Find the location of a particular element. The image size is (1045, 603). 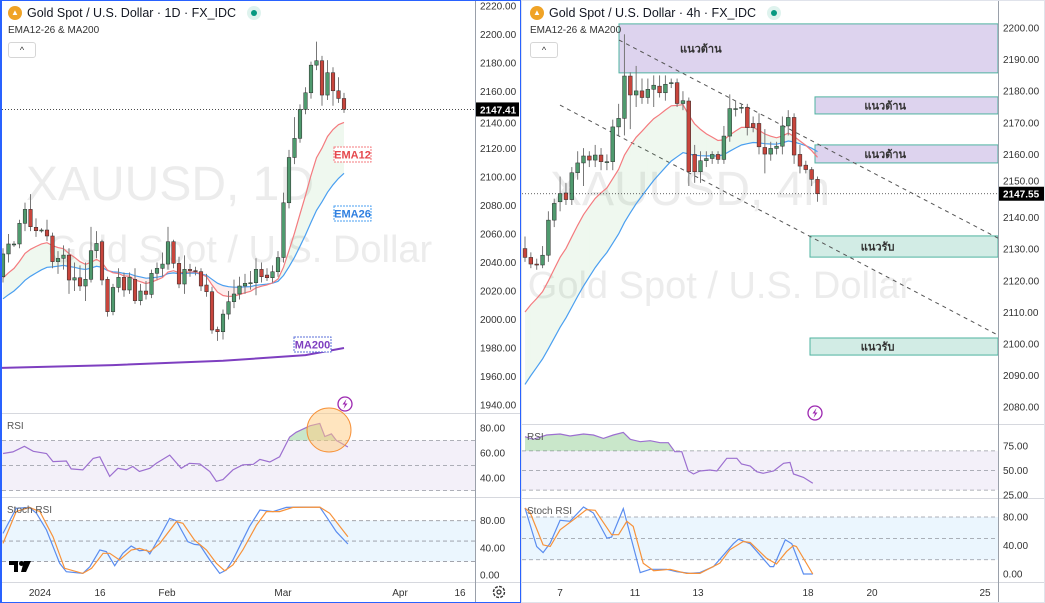

tradingview-logo-icon is located at coordinates (20, 566).